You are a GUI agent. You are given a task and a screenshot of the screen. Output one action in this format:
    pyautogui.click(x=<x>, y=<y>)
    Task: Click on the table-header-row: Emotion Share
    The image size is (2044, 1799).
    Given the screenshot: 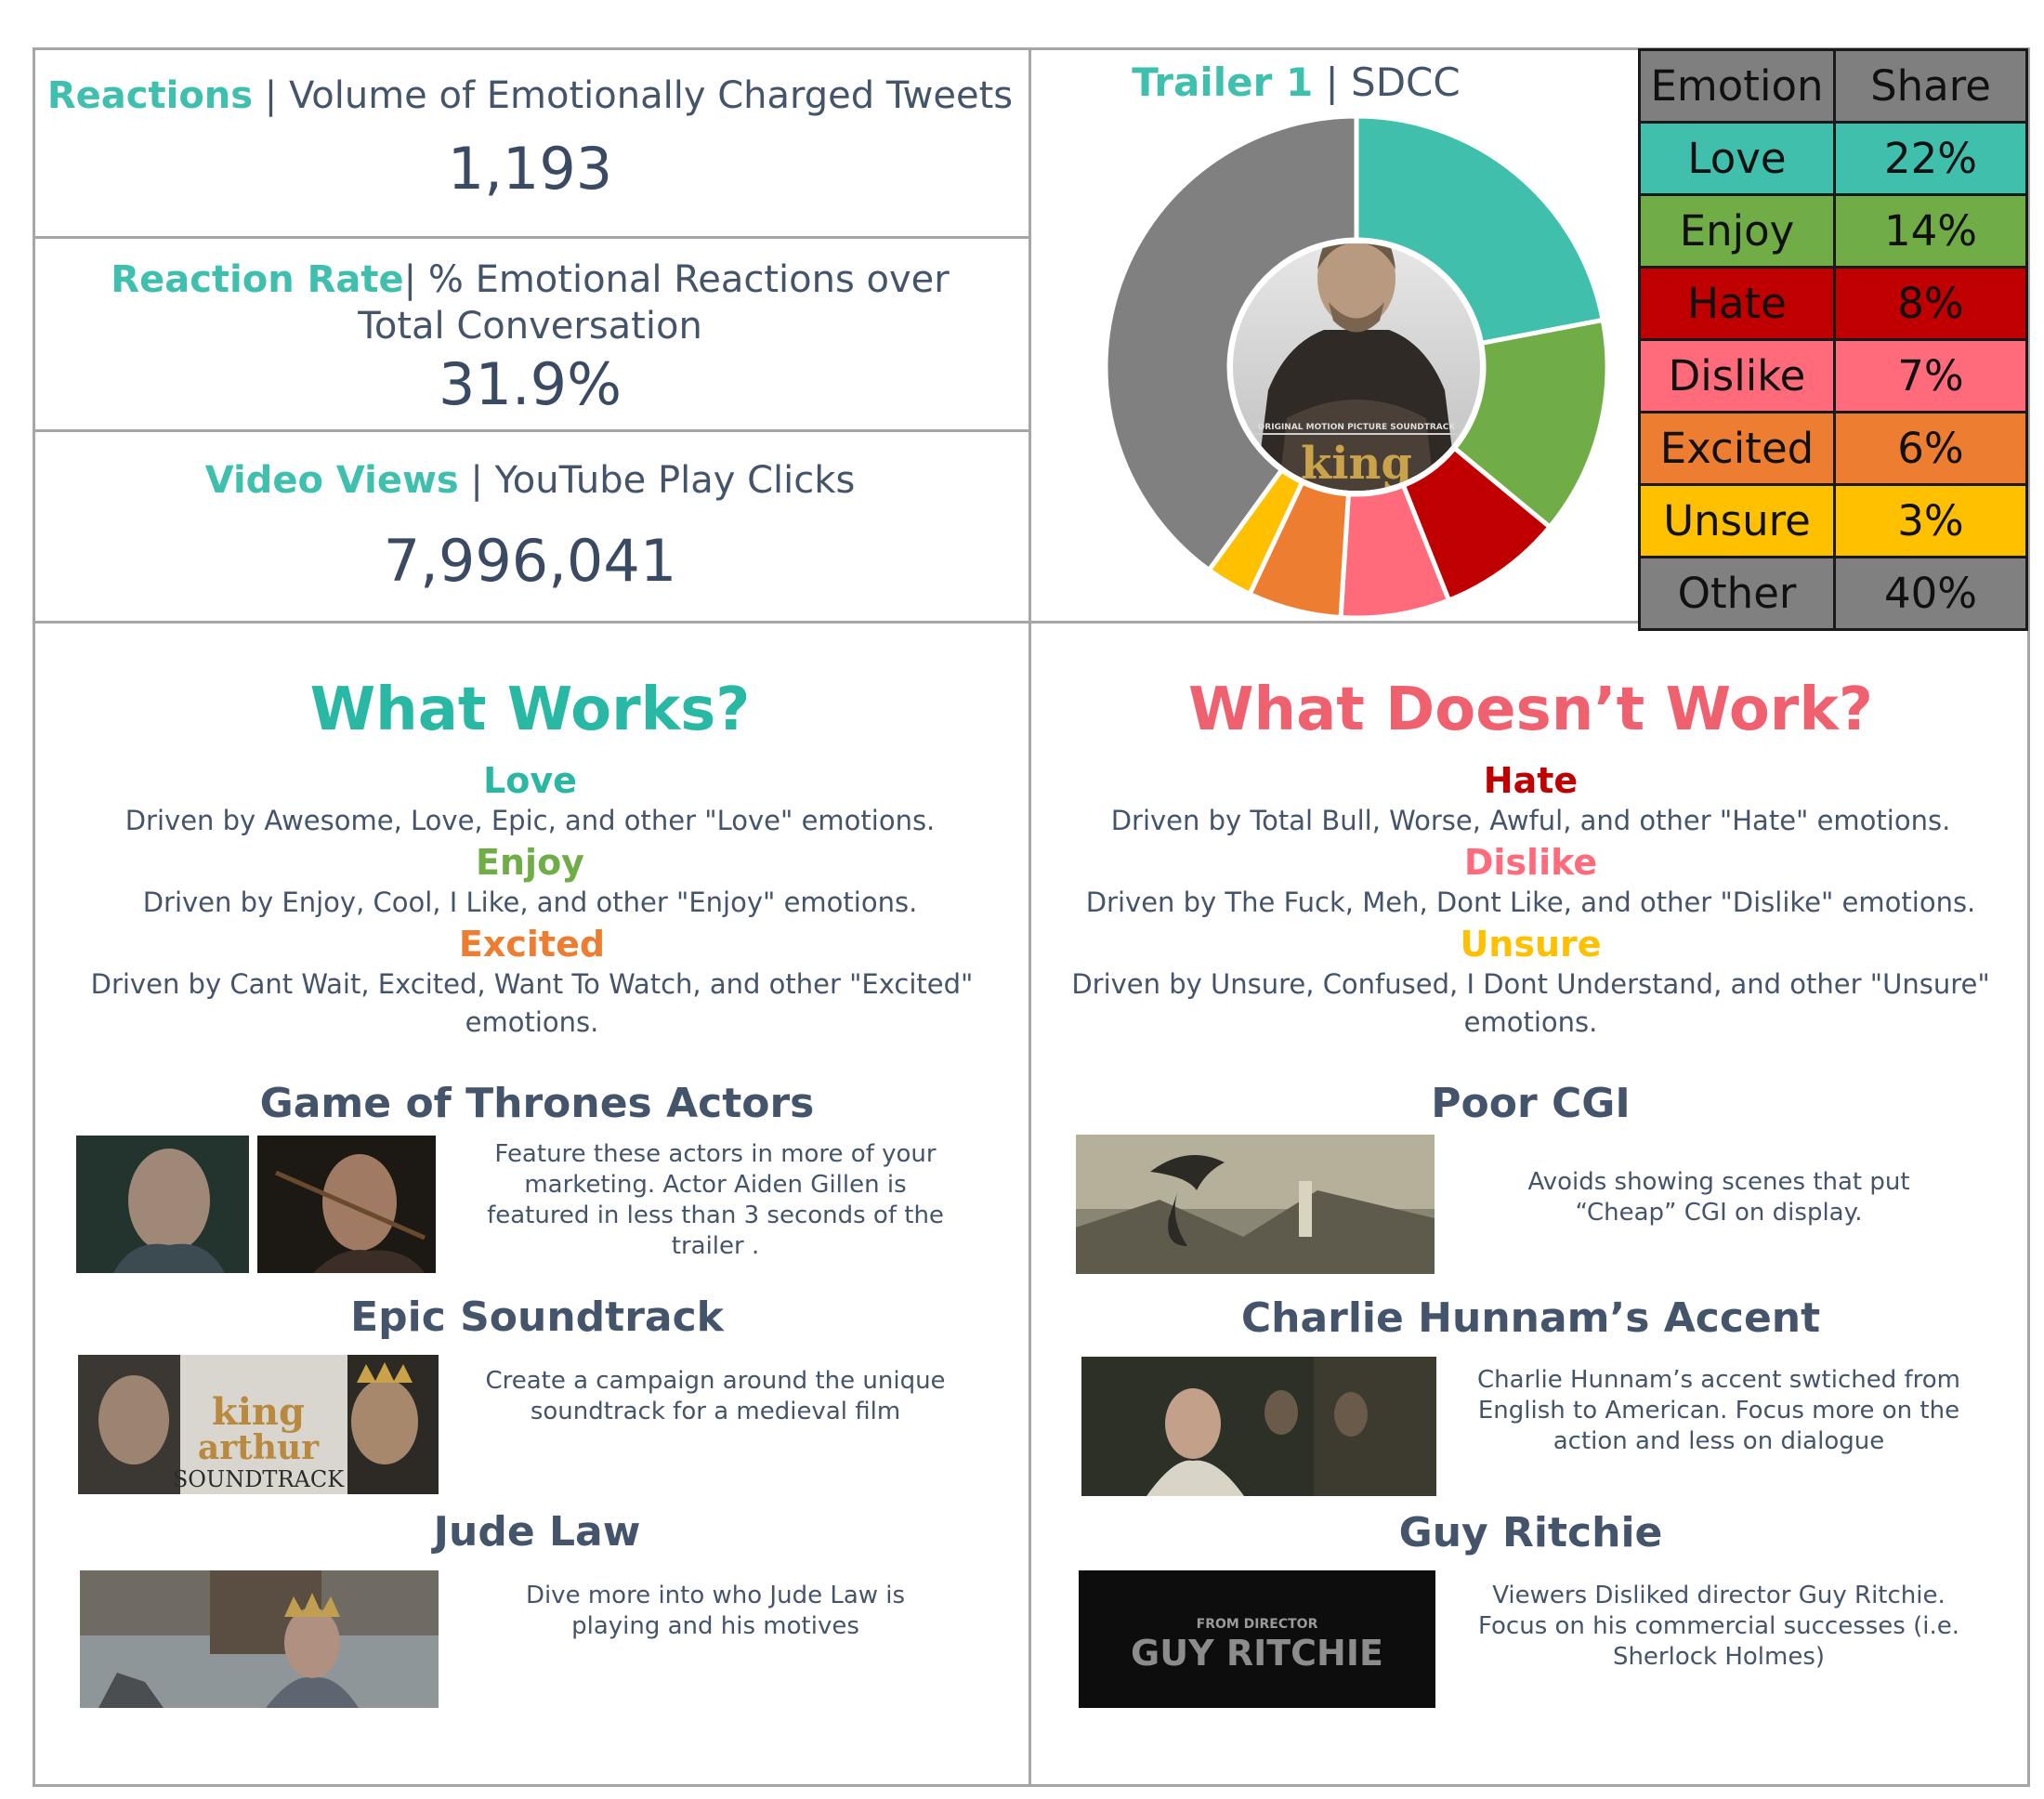 What is the action you would take?
    pyautogui.click(x=1833, y=86)
    